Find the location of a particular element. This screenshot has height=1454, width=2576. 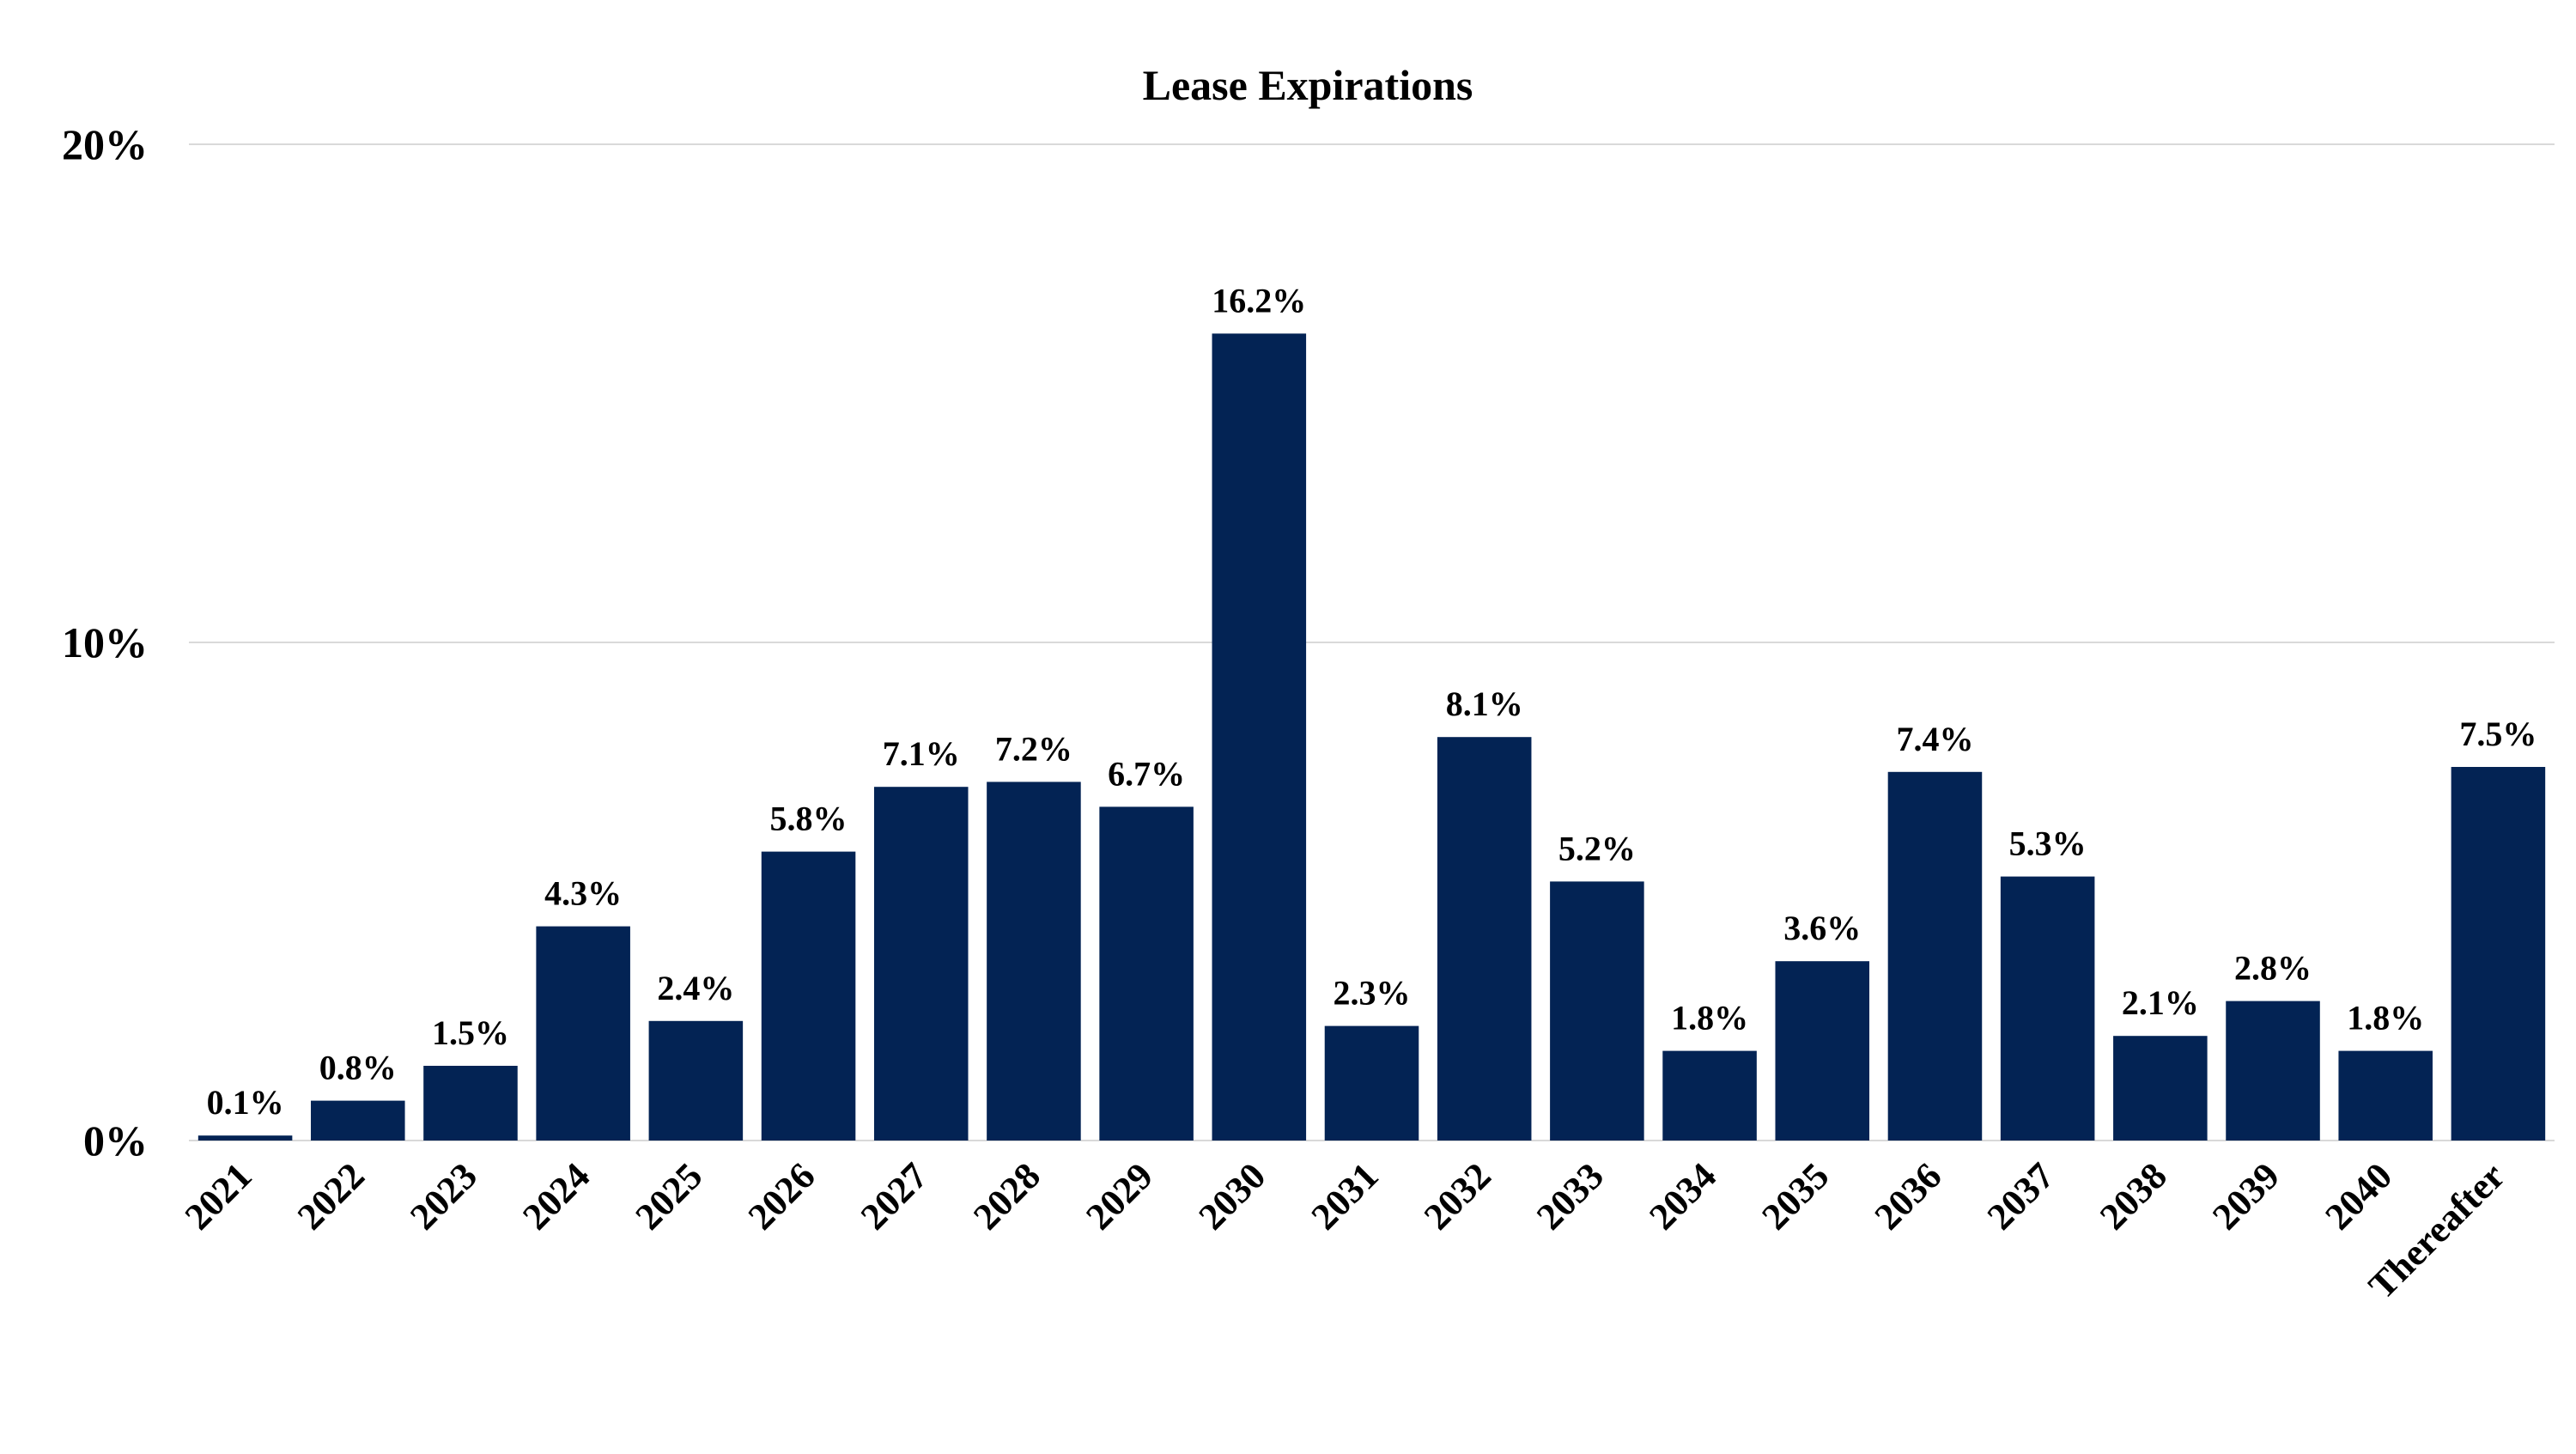

data-label-2030: 16.2% is located at coordinates (1259, 300).